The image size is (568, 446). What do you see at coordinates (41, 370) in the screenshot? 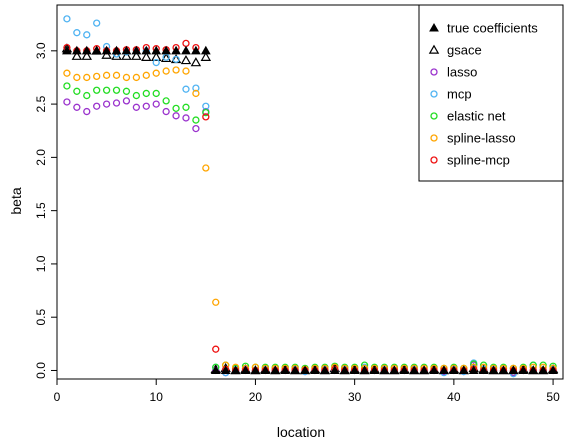
I see `y-tick-label: 0.0` at bounding box center [41, 370].